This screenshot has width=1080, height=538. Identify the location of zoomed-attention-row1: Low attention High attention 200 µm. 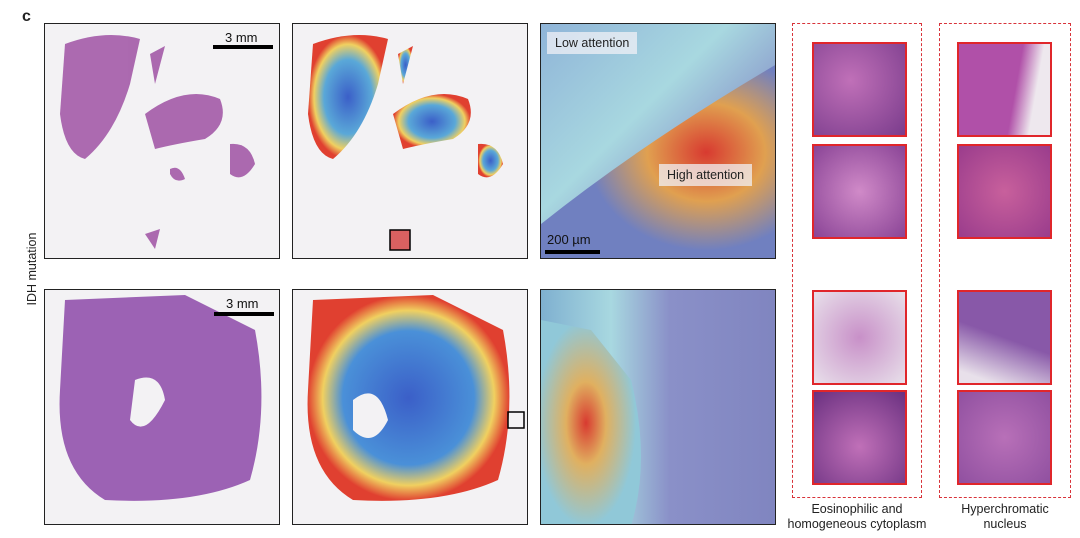
(658, 141).